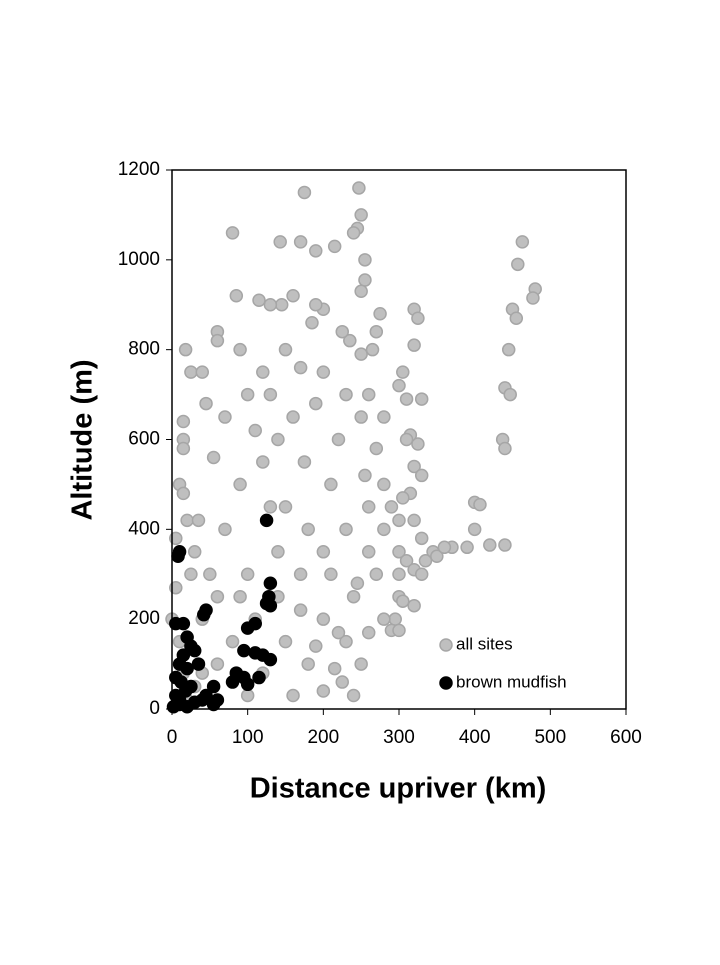 The height and width of the screenshot is (965, 720). What do you see at coordinates (484, 643) in the screenshot?
I see `legend-label: all sites` at bounding box center [484, 643].